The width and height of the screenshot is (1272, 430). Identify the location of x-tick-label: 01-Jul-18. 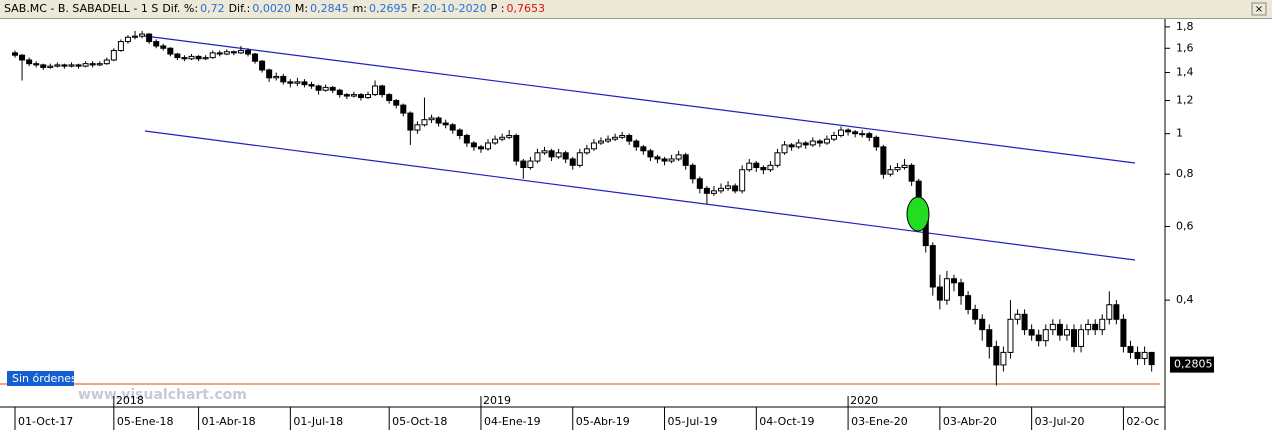
(318, 421).